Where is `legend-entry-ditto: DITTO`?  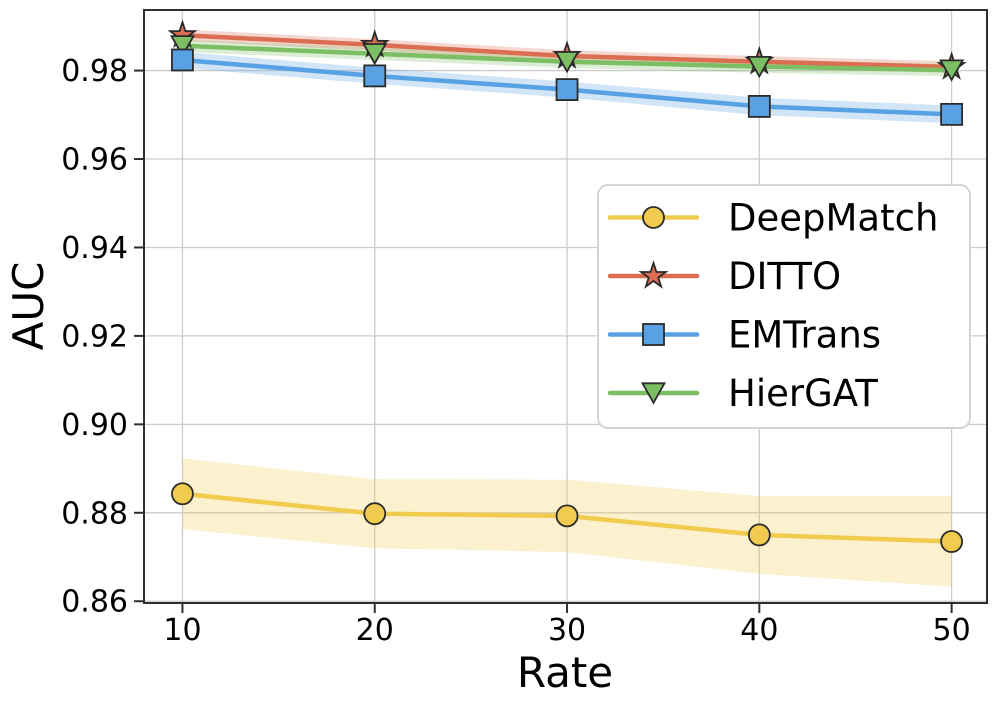 legend-entry-ditto: DITTO is located at coordinates (724, 276).